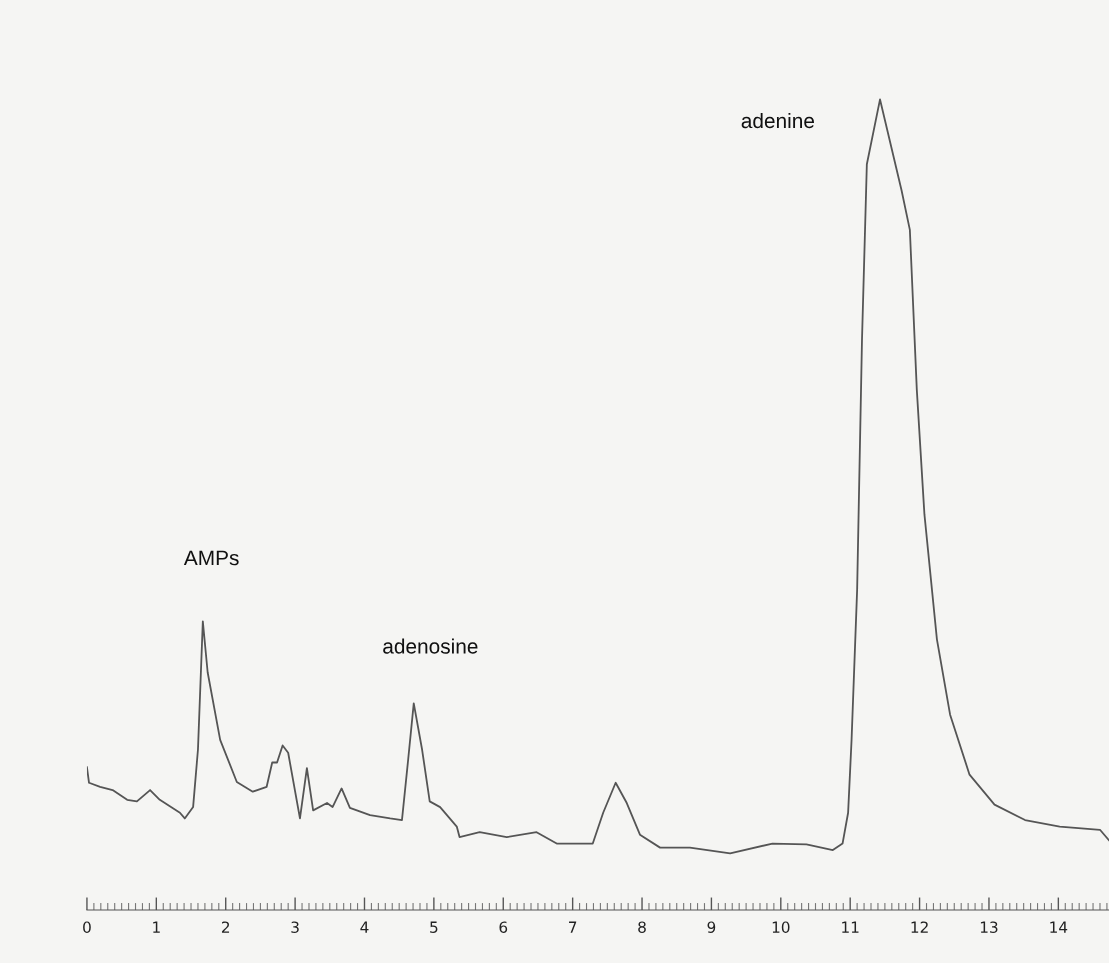 Image resolution: width=1109 pixels, height=963 pixels. Describe the element at coordinates (778, 120) in the screenshot. I see `annotation: adenine` at that location.